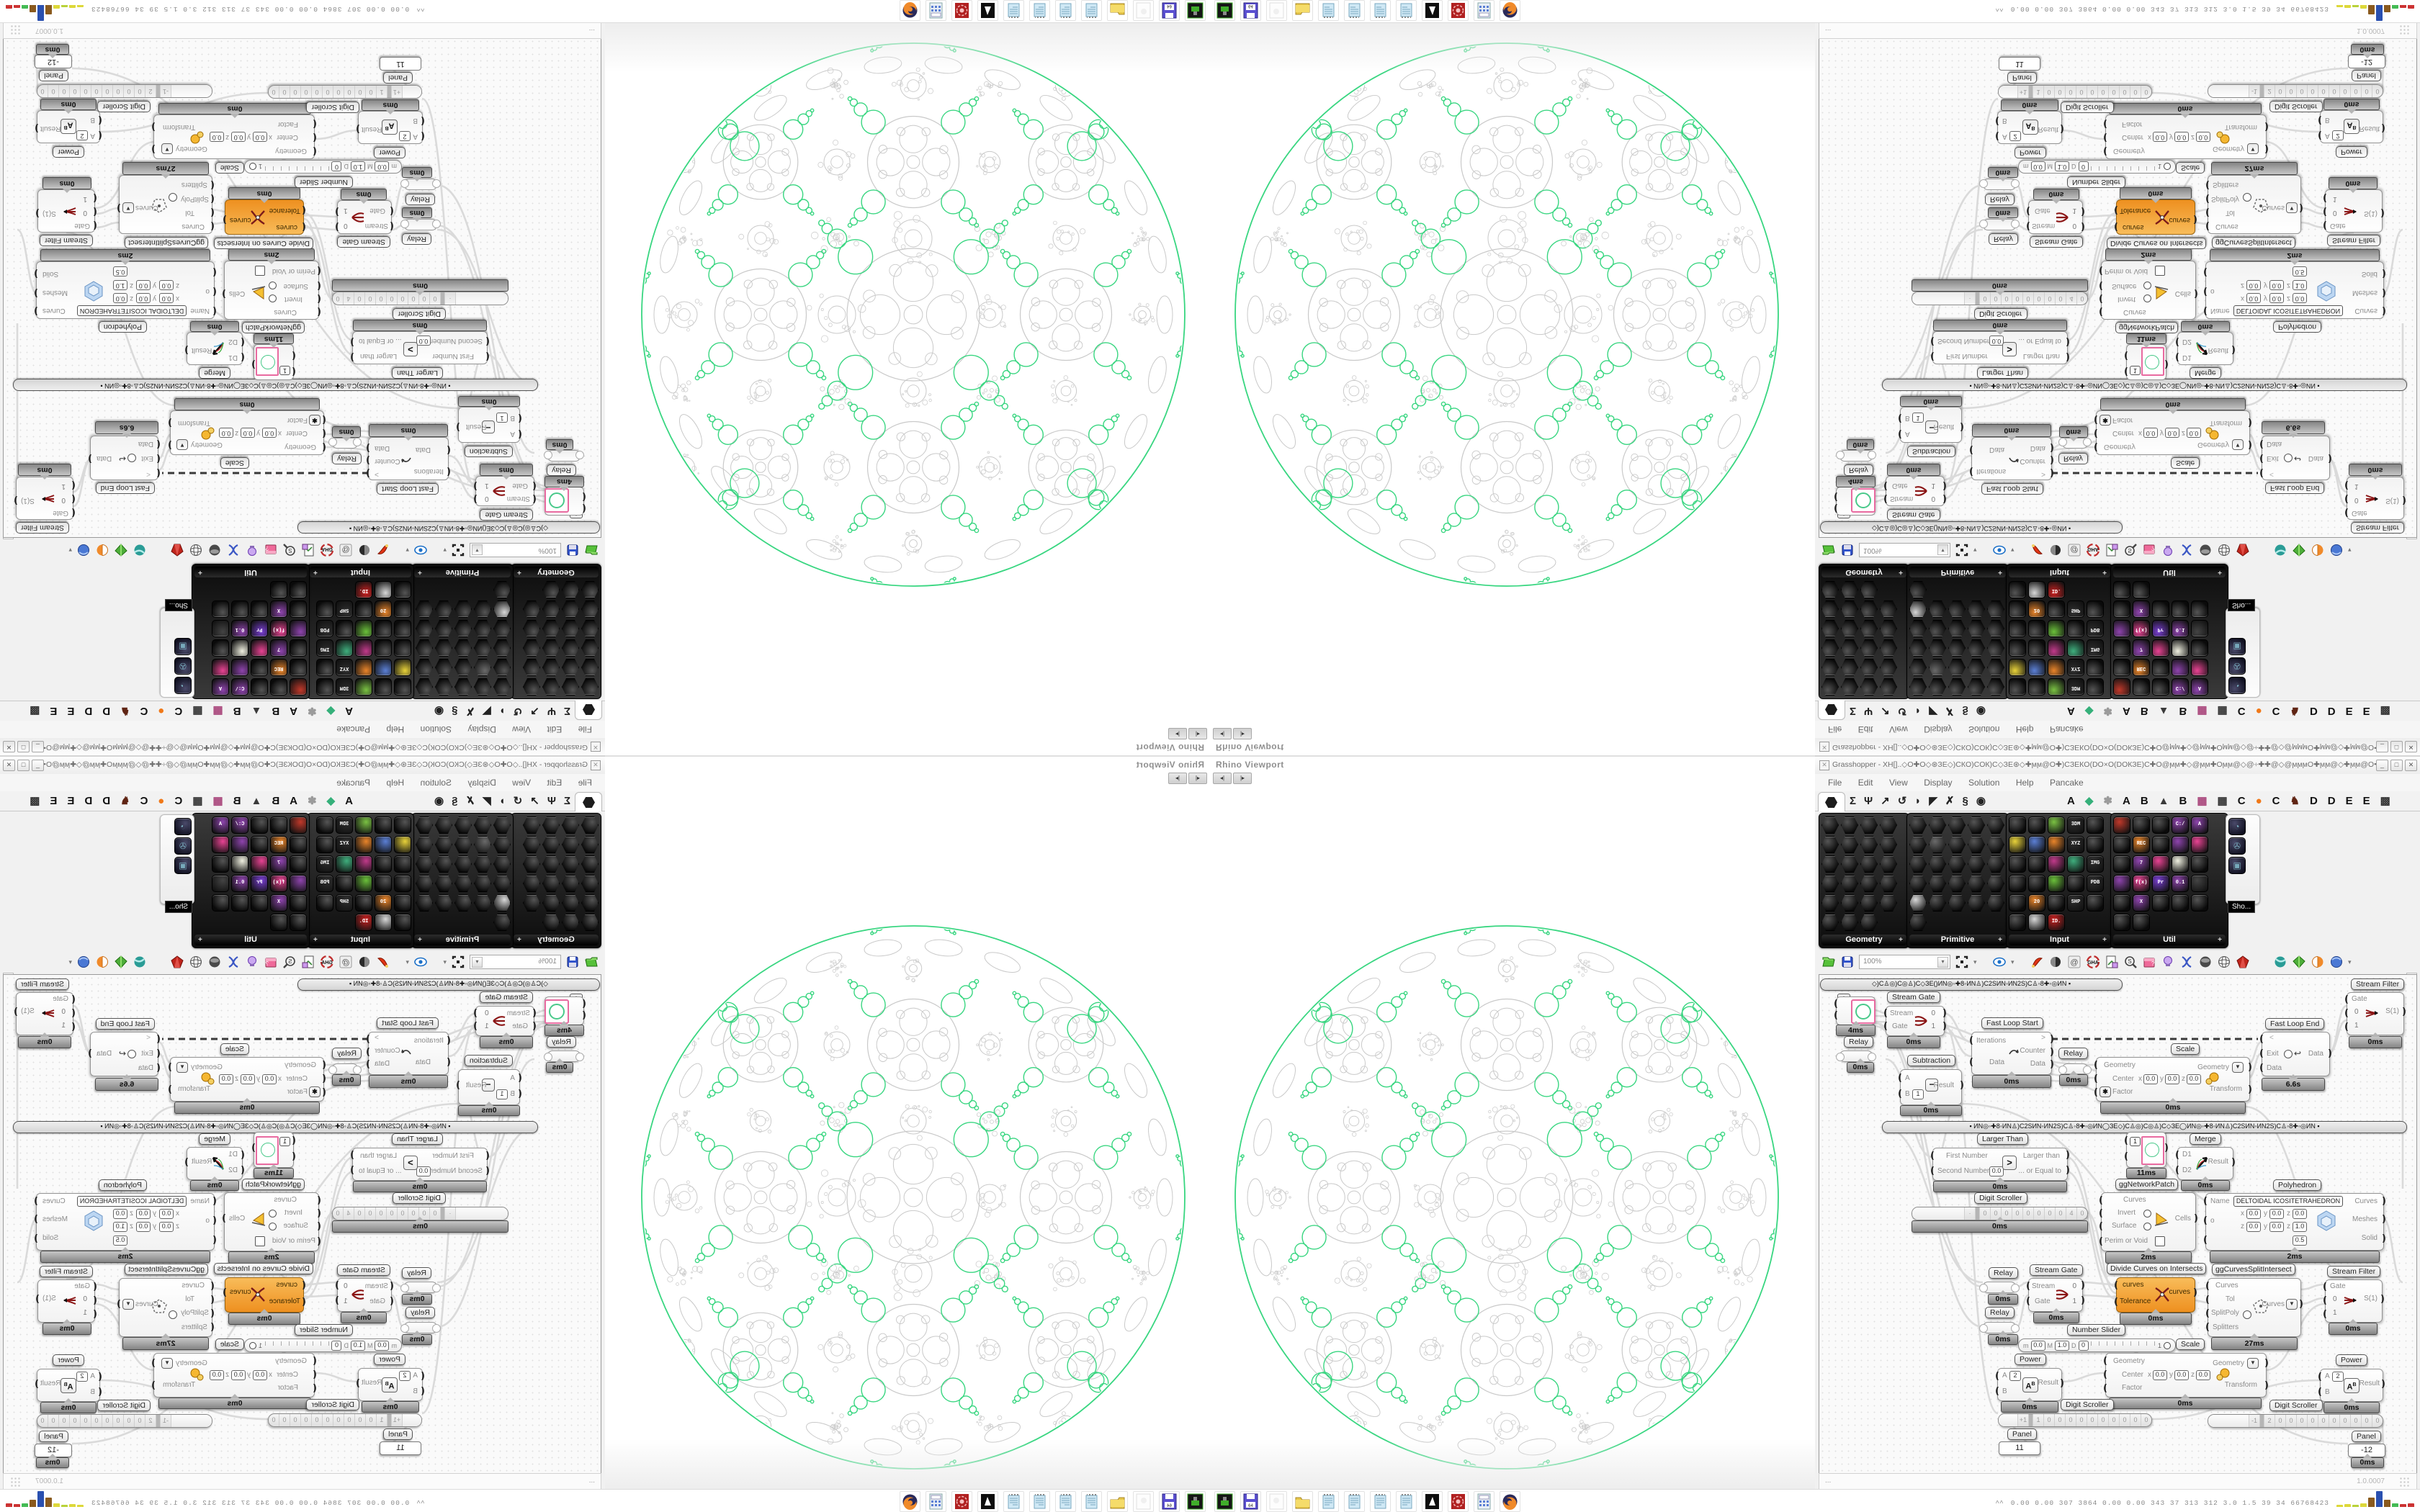 The image size is (2420, 1512). What do you see at coordinates (324, 628) in the screenshot?
I see `component-icon: PDB` at bounding box center [324, 628].